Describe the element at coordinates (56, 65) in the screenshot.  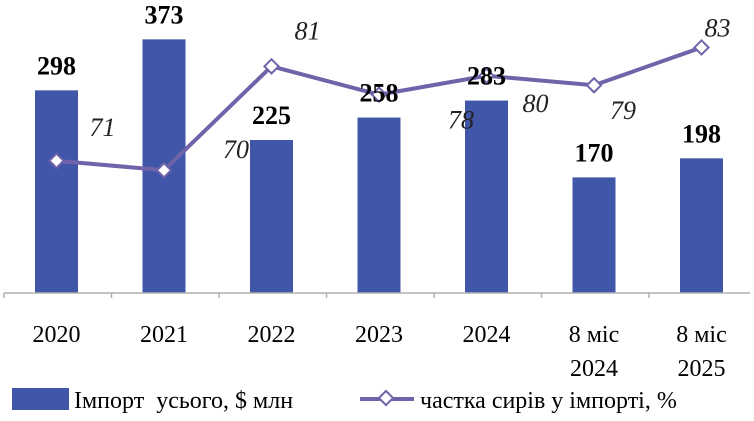
I see `bar-value-label: 298` at that location.